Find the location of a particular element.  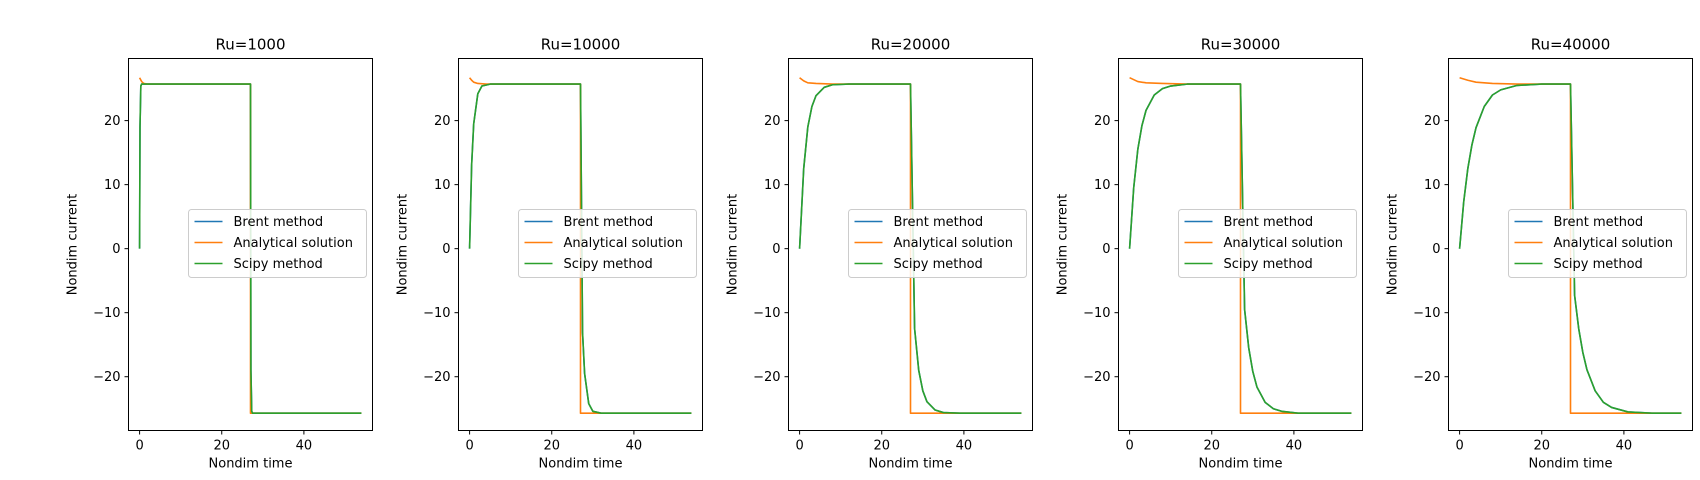

chart-title: Ru=10000 is located at coordinates (581, 45).